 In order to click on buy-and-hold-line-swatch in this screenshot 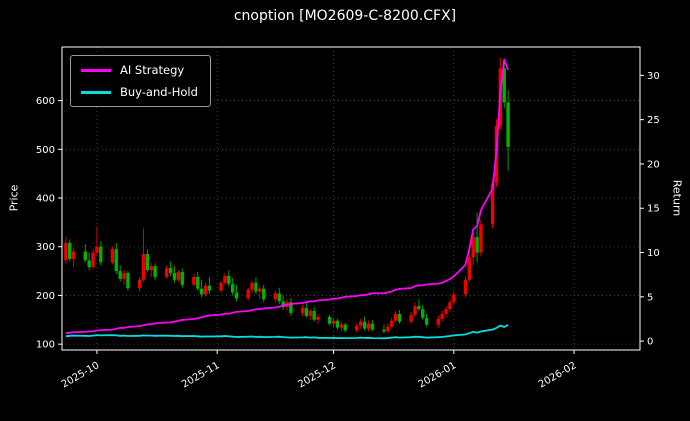, I will do `click(96, 92)`.